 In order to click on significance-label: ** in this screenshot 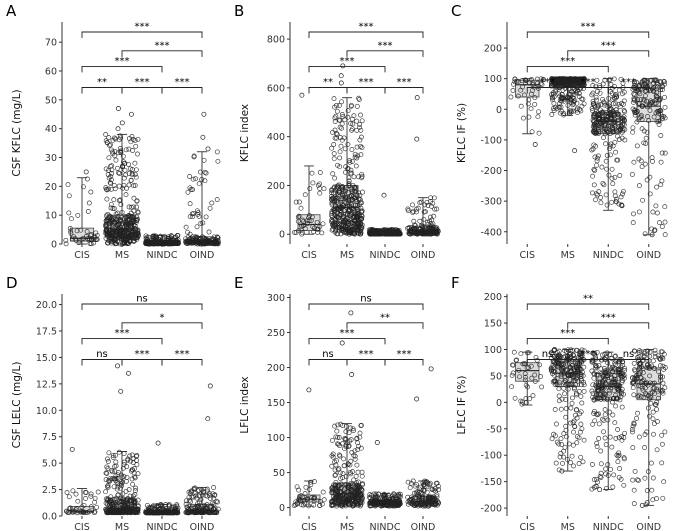, I will do `click(328, 82)`.